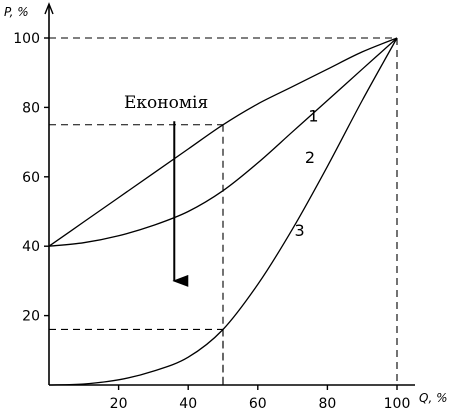 Image resolution: width=463 pixels, height=413 pixels. What do you see at coordinates (433, 398) in the screenshot?
I see `x-axis-label: Q, %` at bounding box center [433, 398].